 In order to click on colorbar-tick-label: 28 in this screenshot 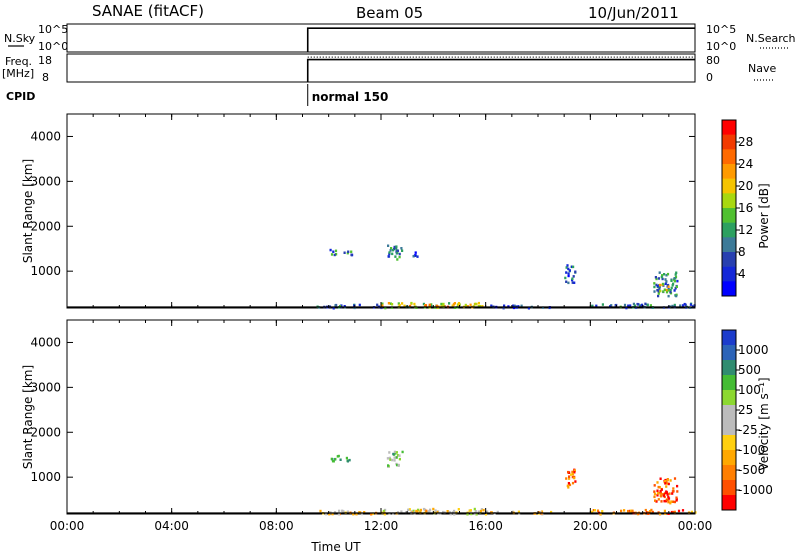, I will do `click(745, 142)`.